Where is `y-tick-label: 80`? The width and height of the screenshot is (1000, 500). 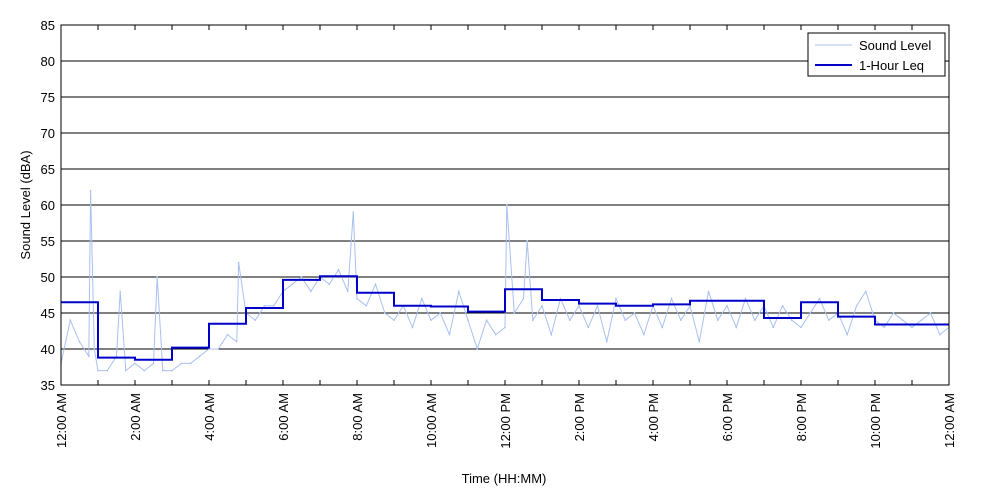
y-tick-label: 80 is located at coordinates (48, 61).